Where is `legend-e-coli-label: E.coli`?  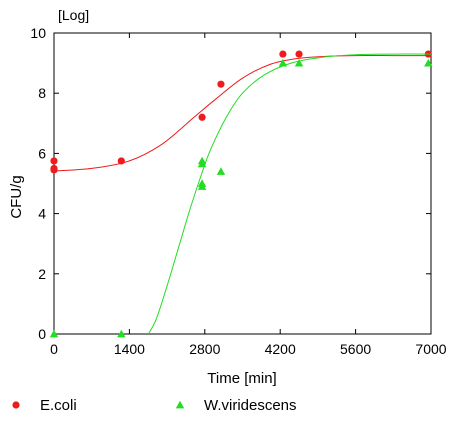 legend-e-coli-label: E.coli is located at coordinates (58, 405).